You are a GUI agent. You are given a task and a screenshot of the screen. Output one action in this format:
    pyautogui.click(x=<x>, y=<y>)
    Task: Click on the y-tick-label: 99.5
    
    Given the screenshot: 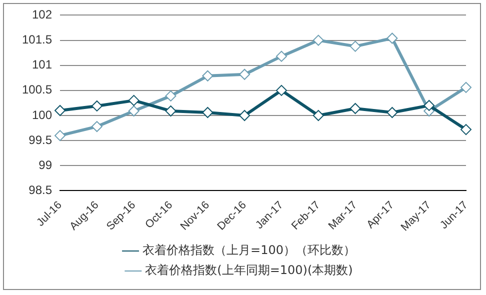 What is the action you would take?
    pyautogui.click(x=40, y=139)
    